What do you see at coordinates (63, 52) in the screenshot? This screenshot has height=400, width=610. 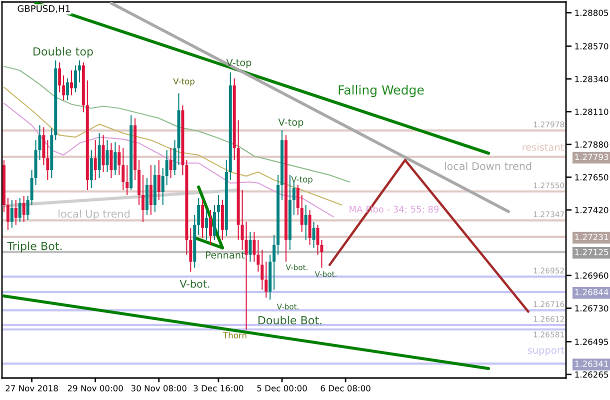 I see `annotation: Double top` at bounding box center [63, 52].